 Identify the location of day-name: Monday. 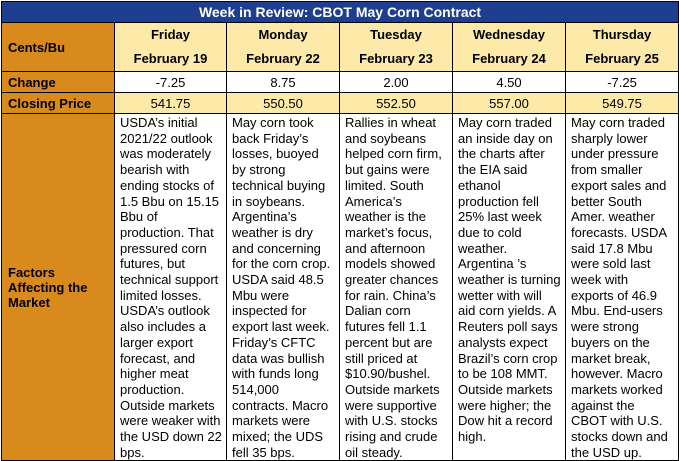
(283, 34).